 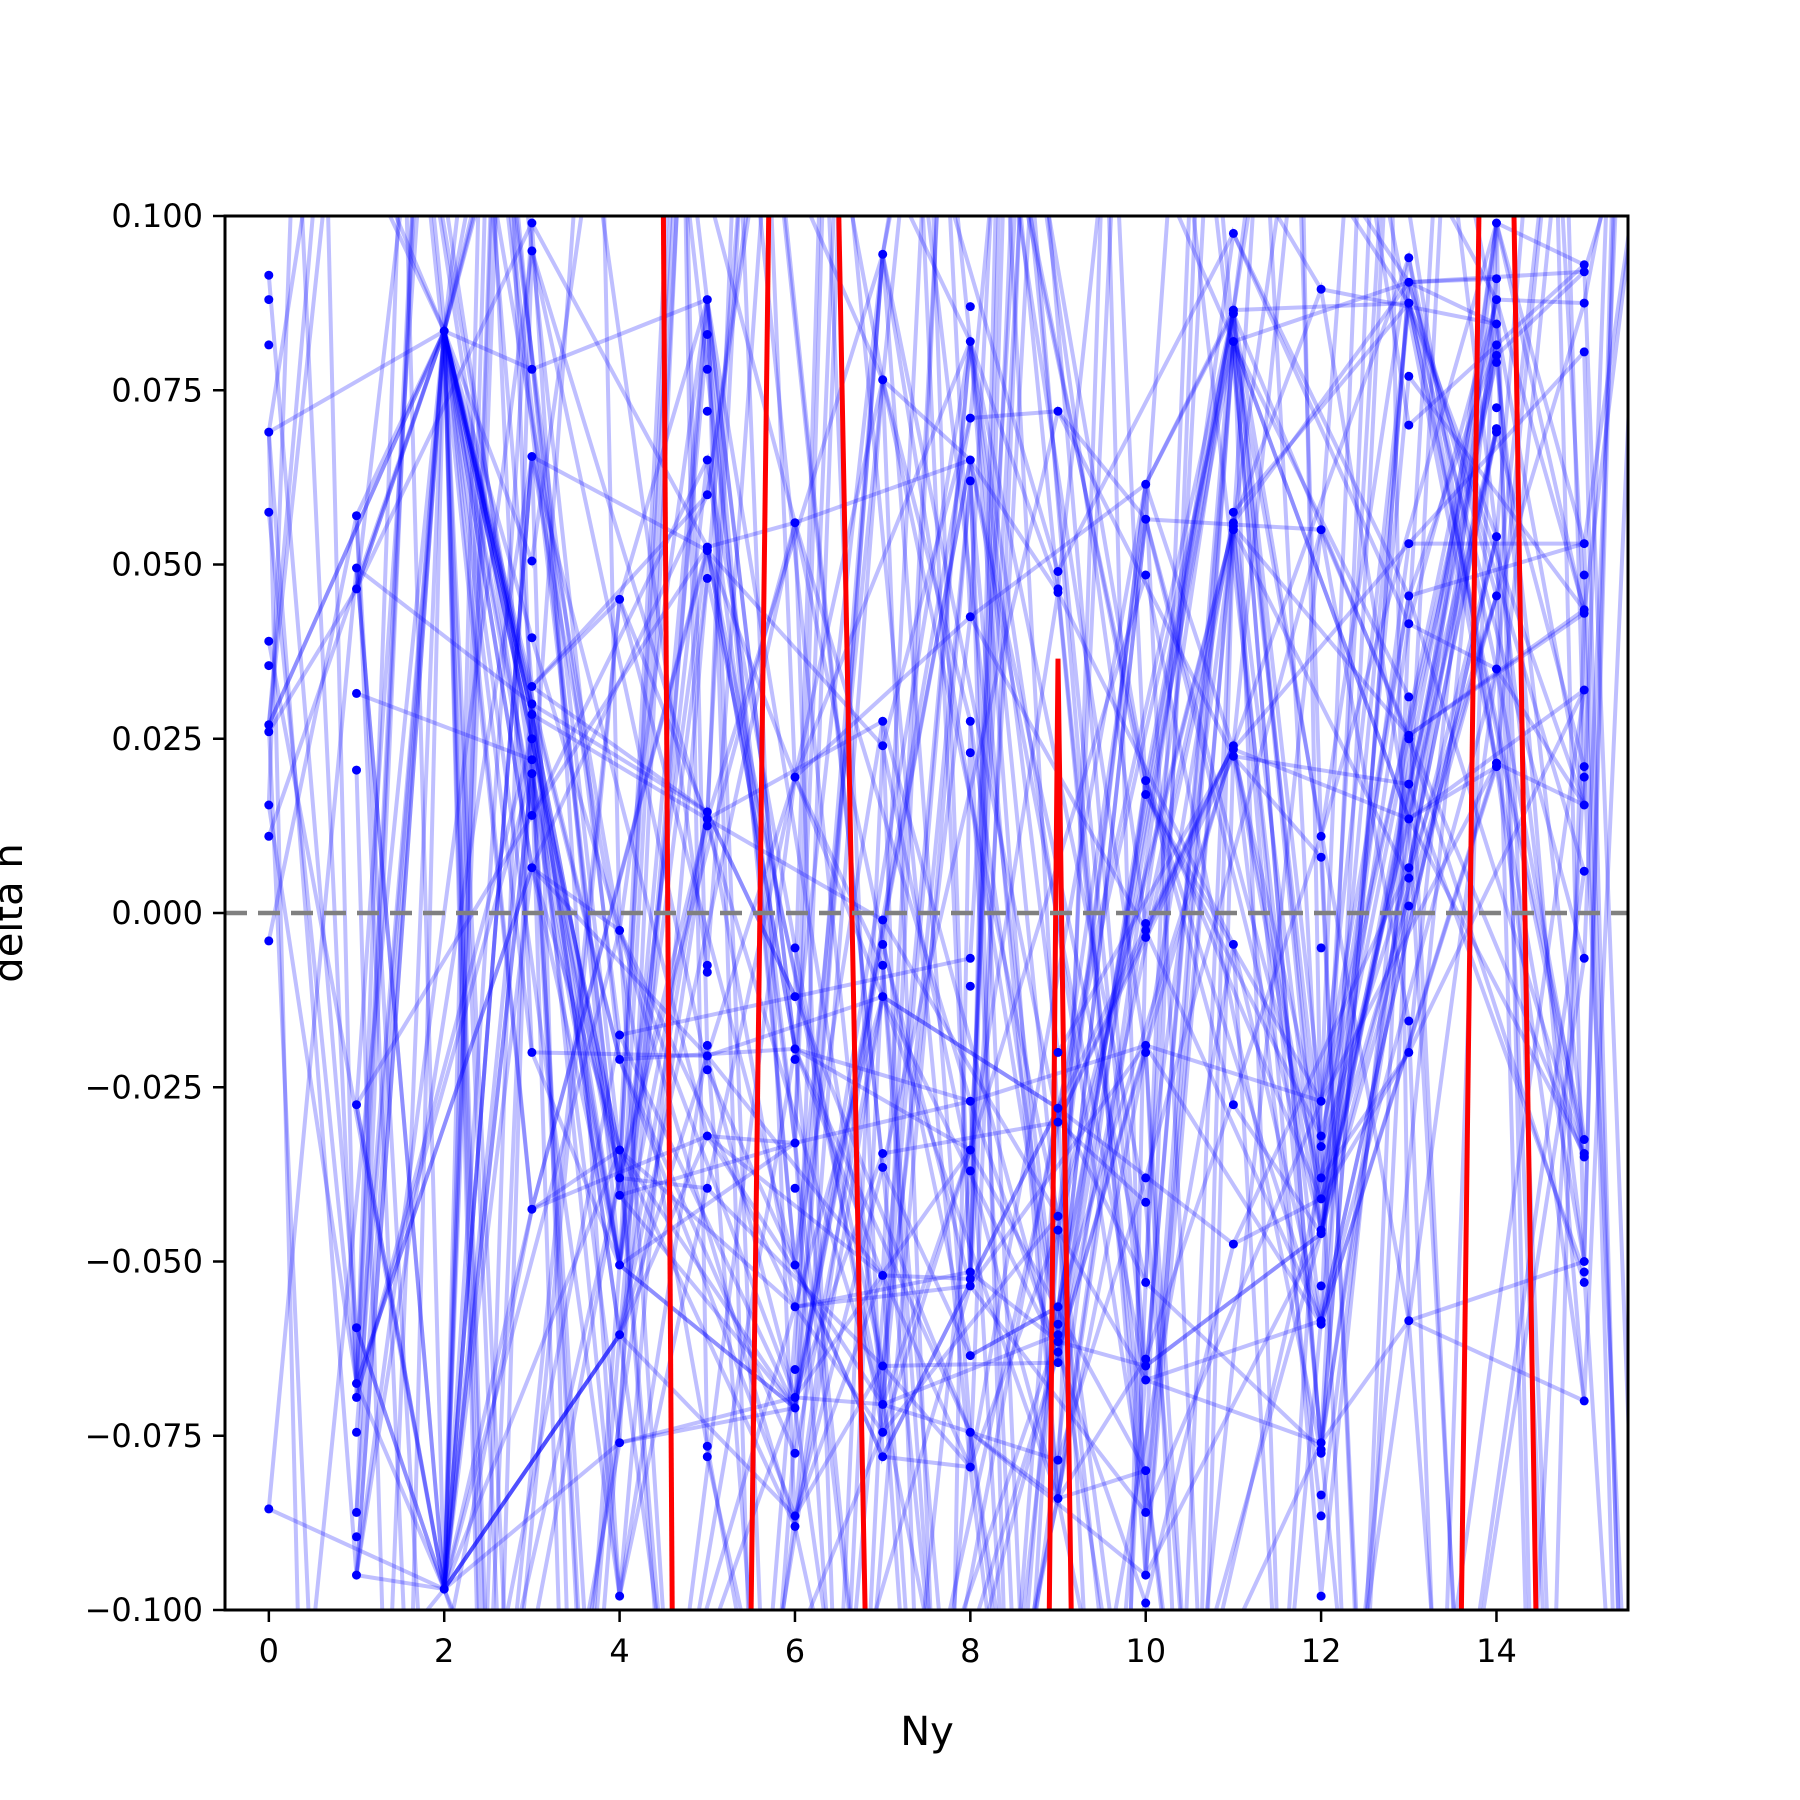 What do you see at coordinates (269, 1651) in the screenshot?
I see `x-tick-label: 0` at bounding box center [269, 1651].